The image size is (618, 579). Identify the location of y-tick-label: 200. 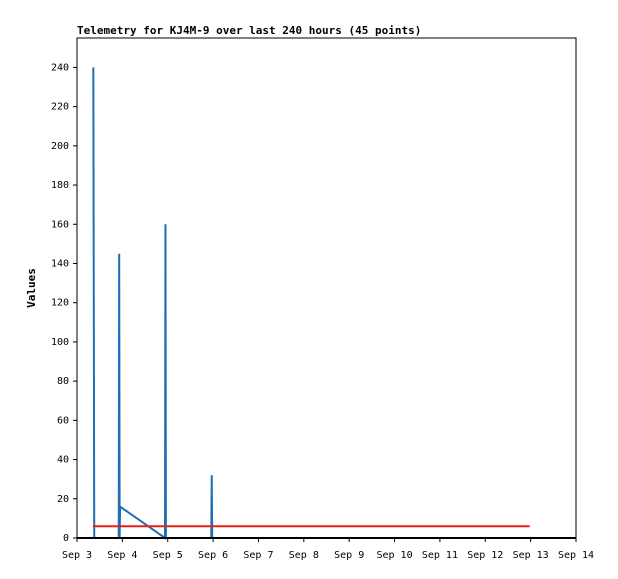
(60, 146).